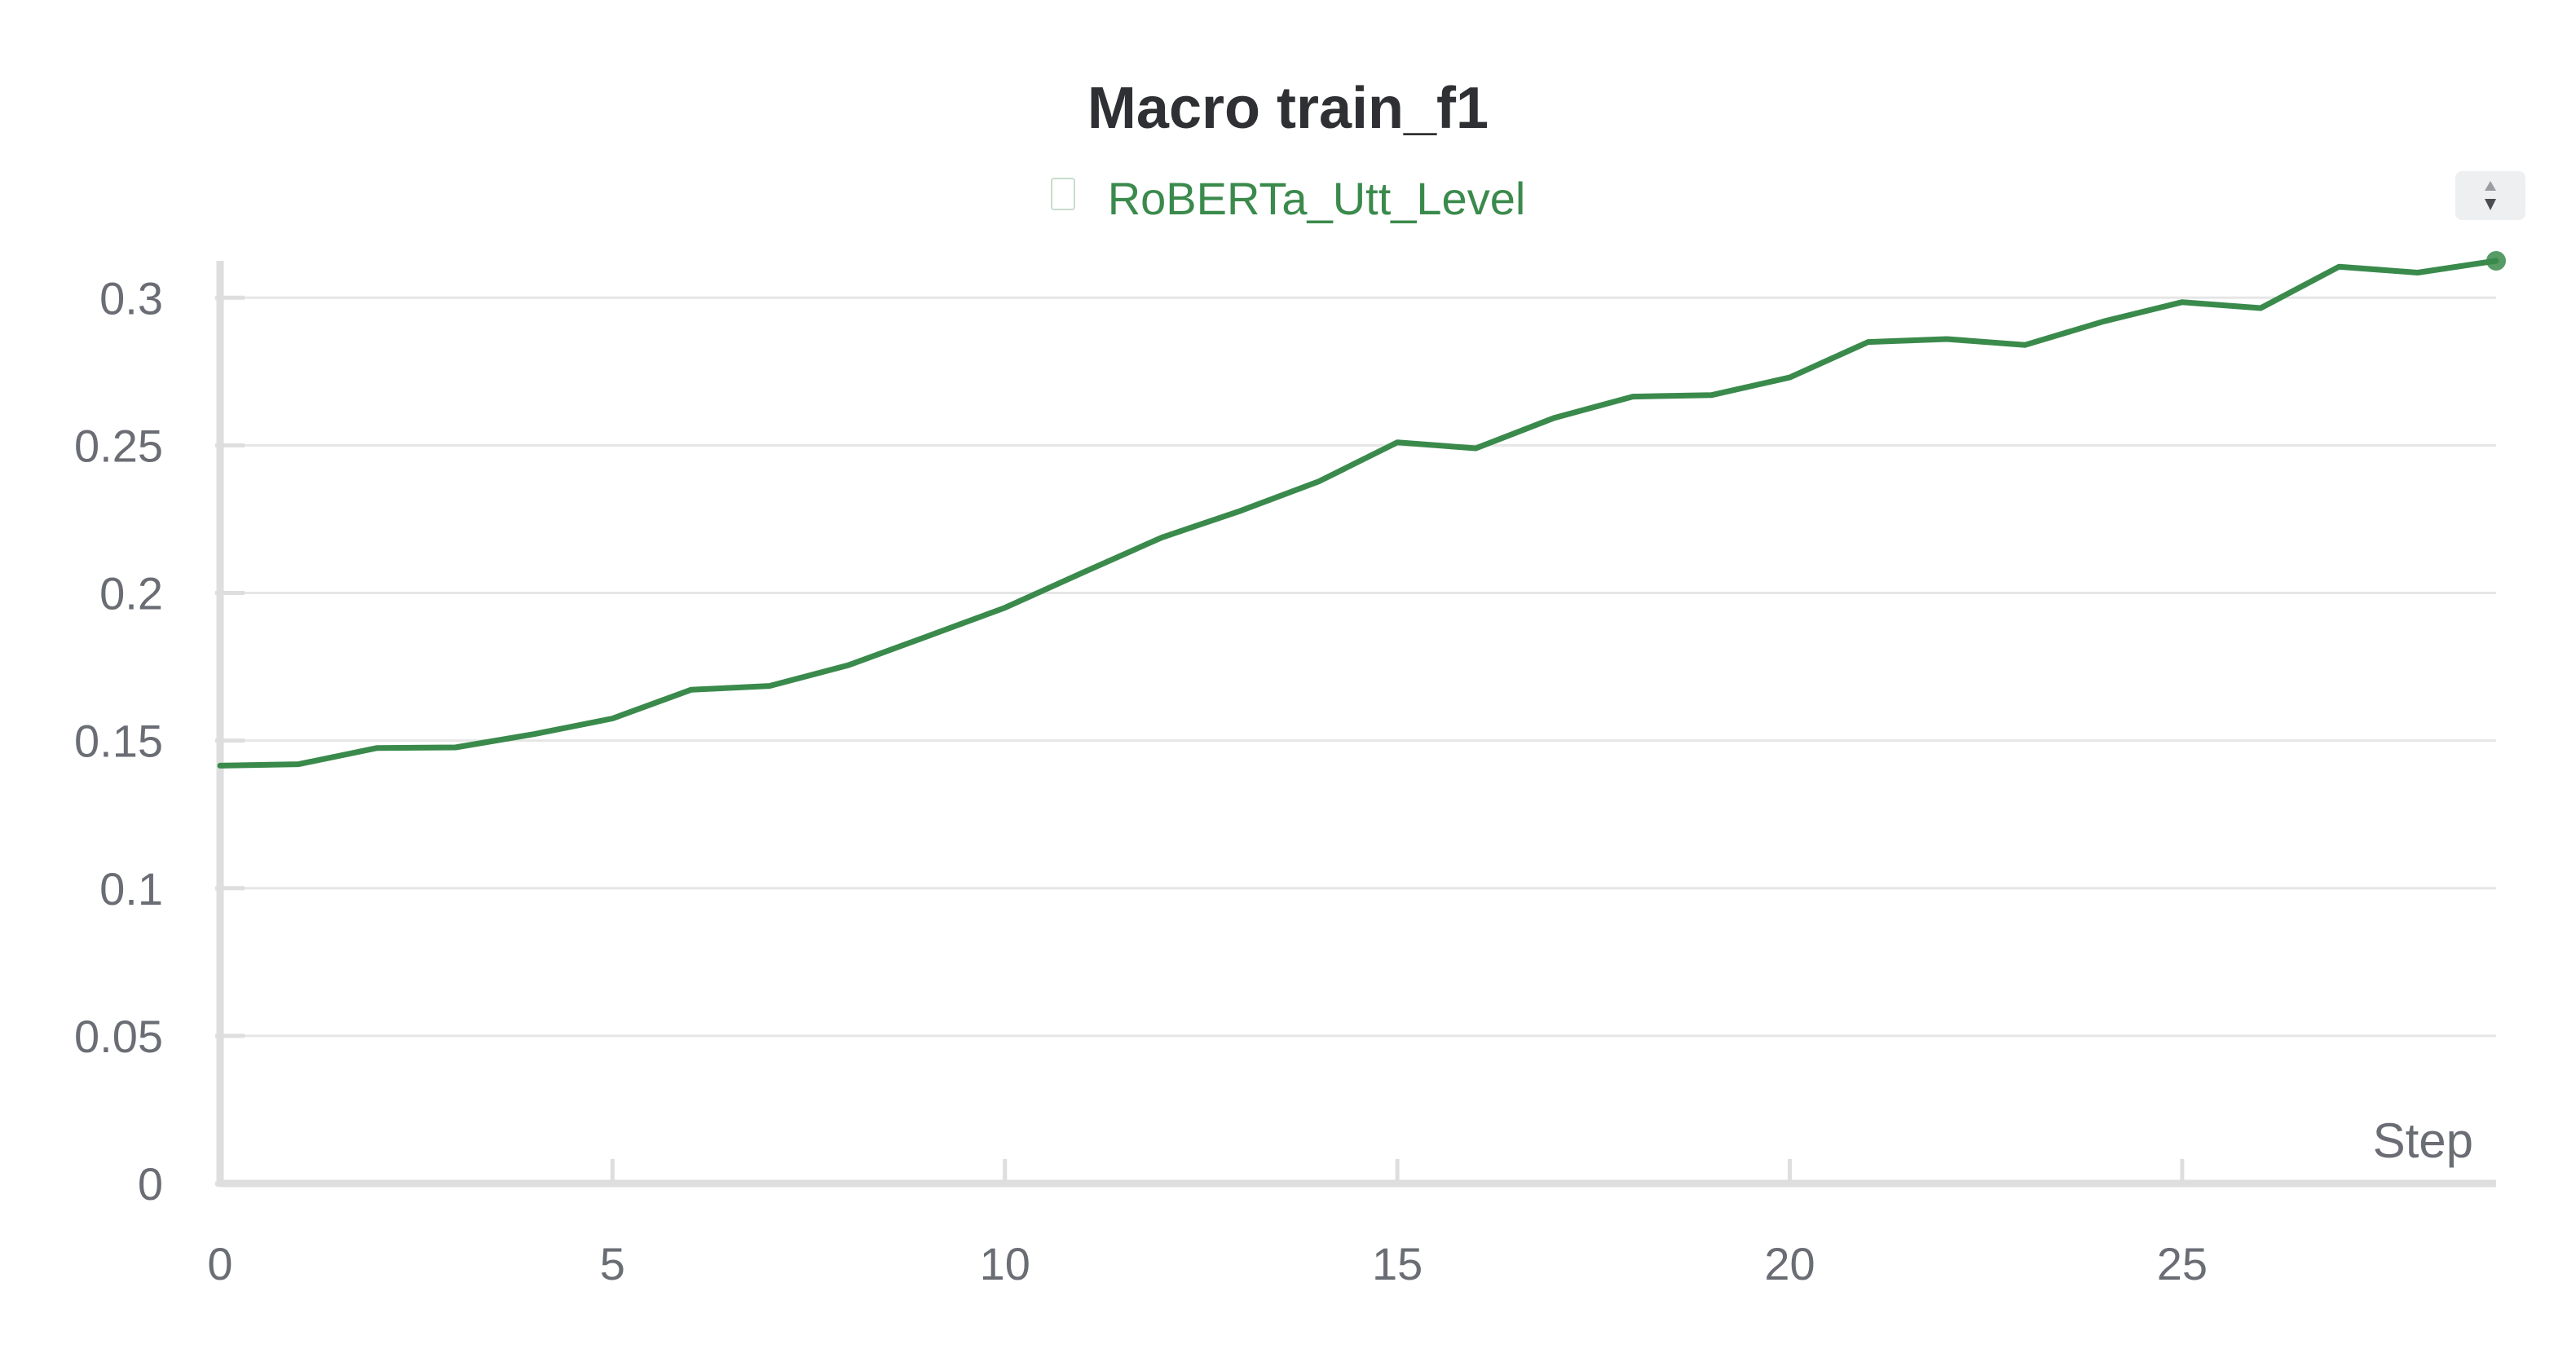  I want to click on y-tick-label: 0.15, so click(118, 741).